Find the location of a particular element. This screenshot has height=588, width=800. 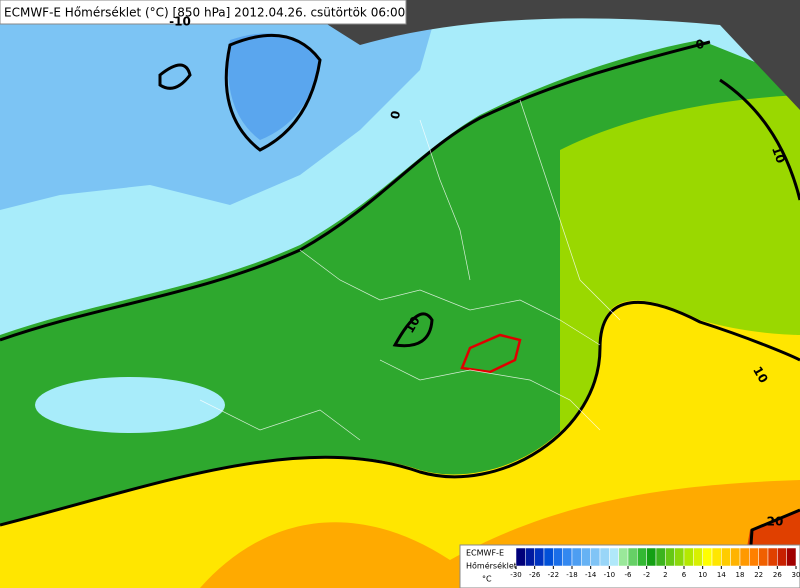

scale-tick-label: -6 is located at coordinates (629, 575).